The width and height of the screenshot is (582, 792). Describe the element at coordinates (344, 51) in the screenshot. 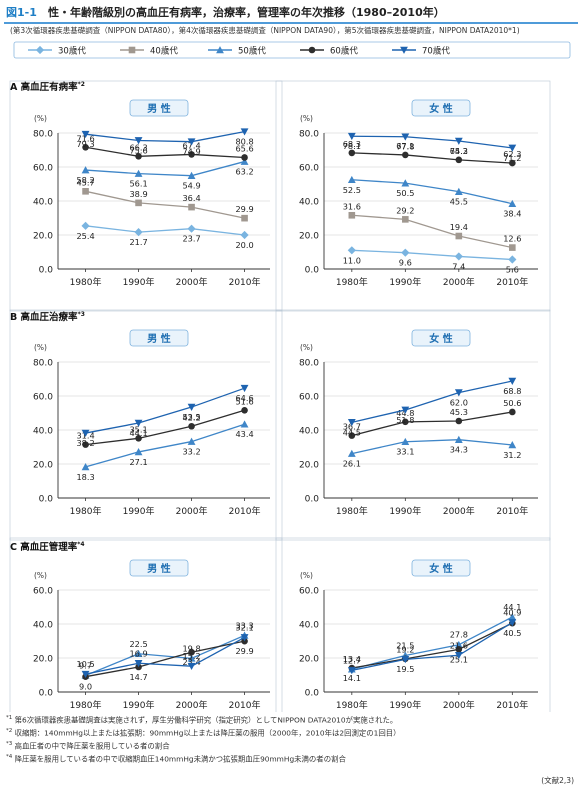

I see `legend-label-4: 60歳代` at that location.